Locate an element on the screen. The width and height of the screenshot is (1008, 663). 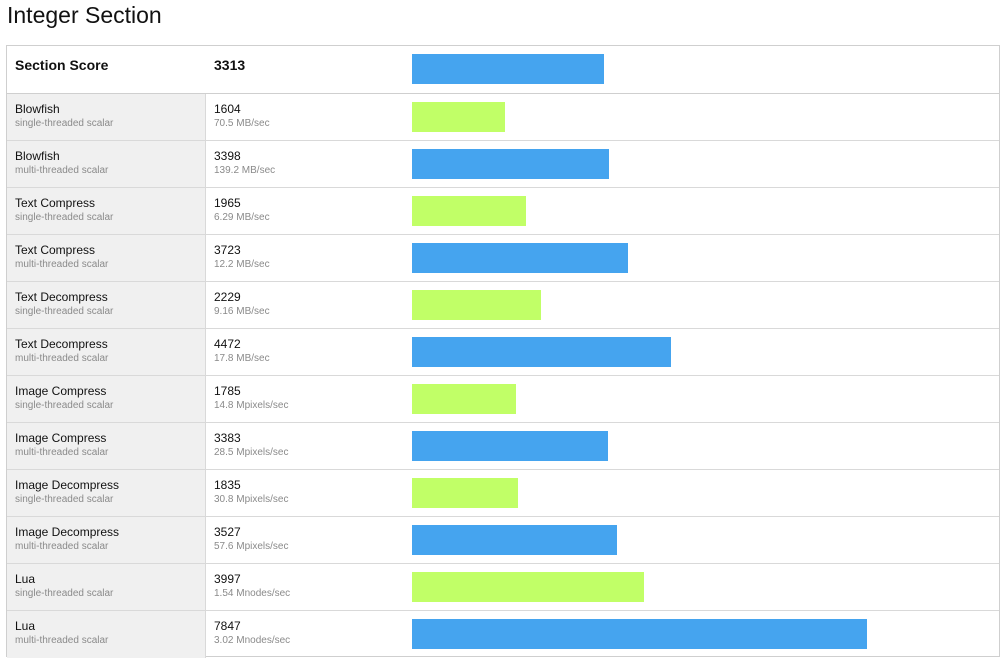
workload-name-cell: Image Decompress multi-threaded scalar is located at coordinates (106, 540).